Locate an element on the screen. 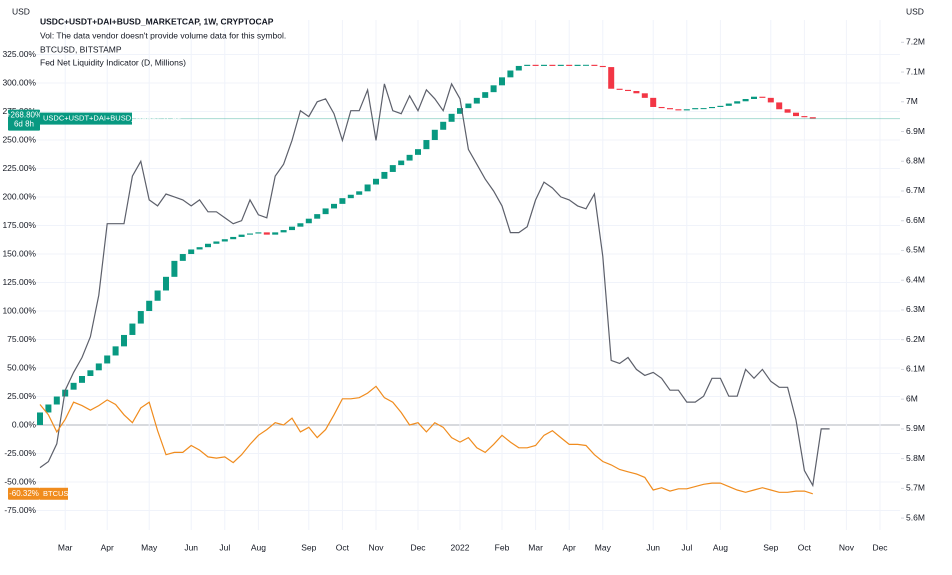 This screenshot has width=952, height=575. y2-tick-label: 6.3M is located at coordinates (915, 309).